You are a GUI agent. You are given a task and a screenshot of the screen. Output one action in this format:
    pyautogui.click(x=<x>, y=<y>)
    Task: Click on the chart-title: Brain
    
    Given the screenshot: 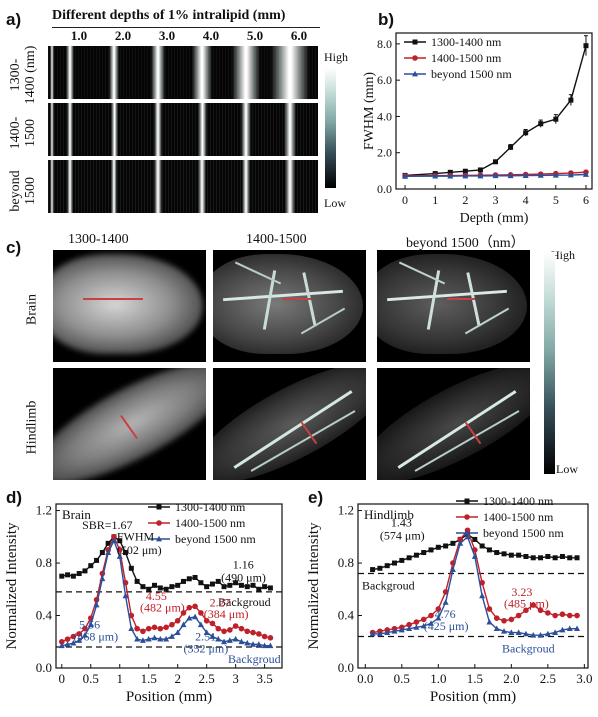 What is the action you would take?
    pyautogui.click(x=76, y=514)
    